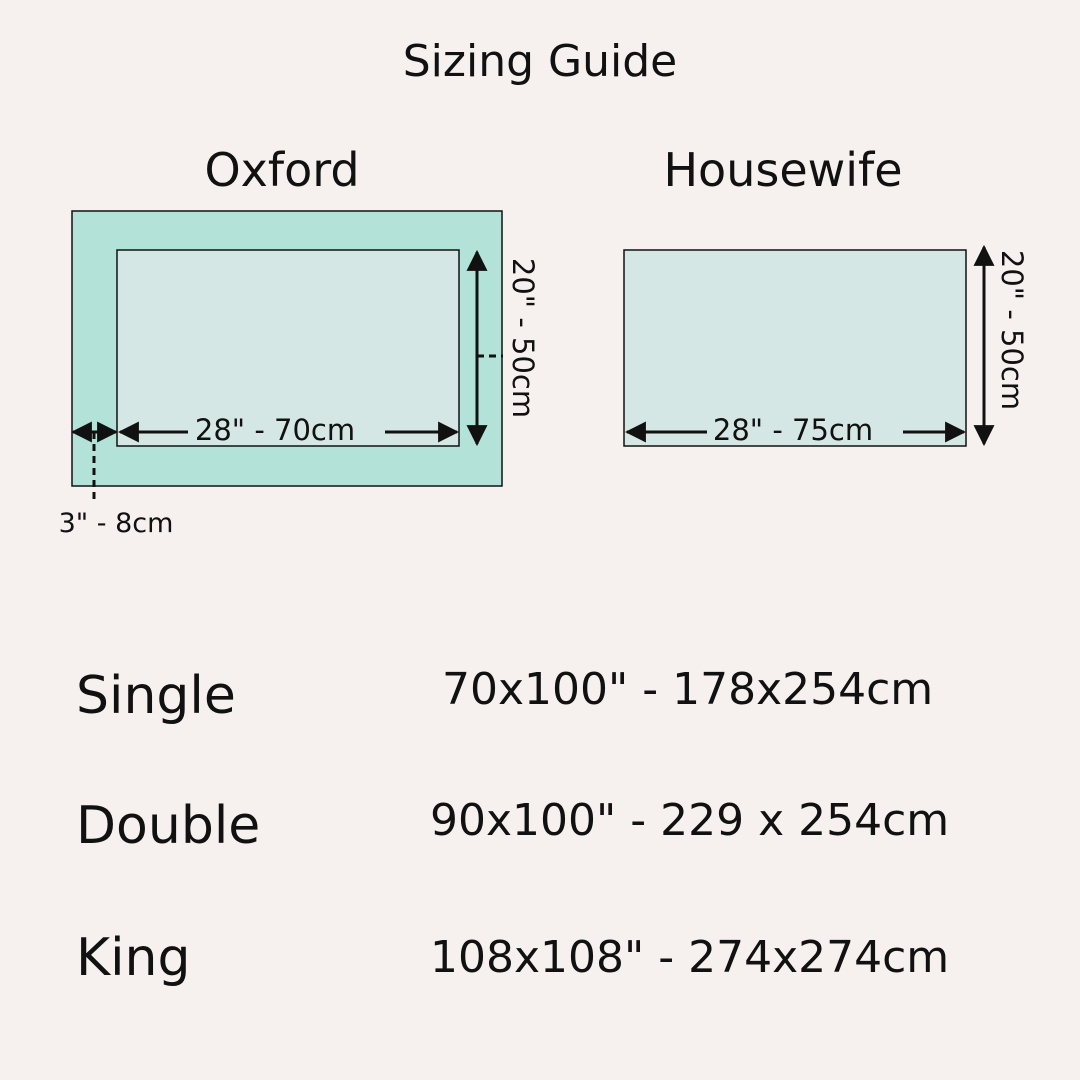 The width and height of the screenshot is (1080, 1080). What do you see at coordinates (793, 430) in the screenshot?
I see `housewife-width-label: 28" - 75cm` at bounding box center [793, 430].